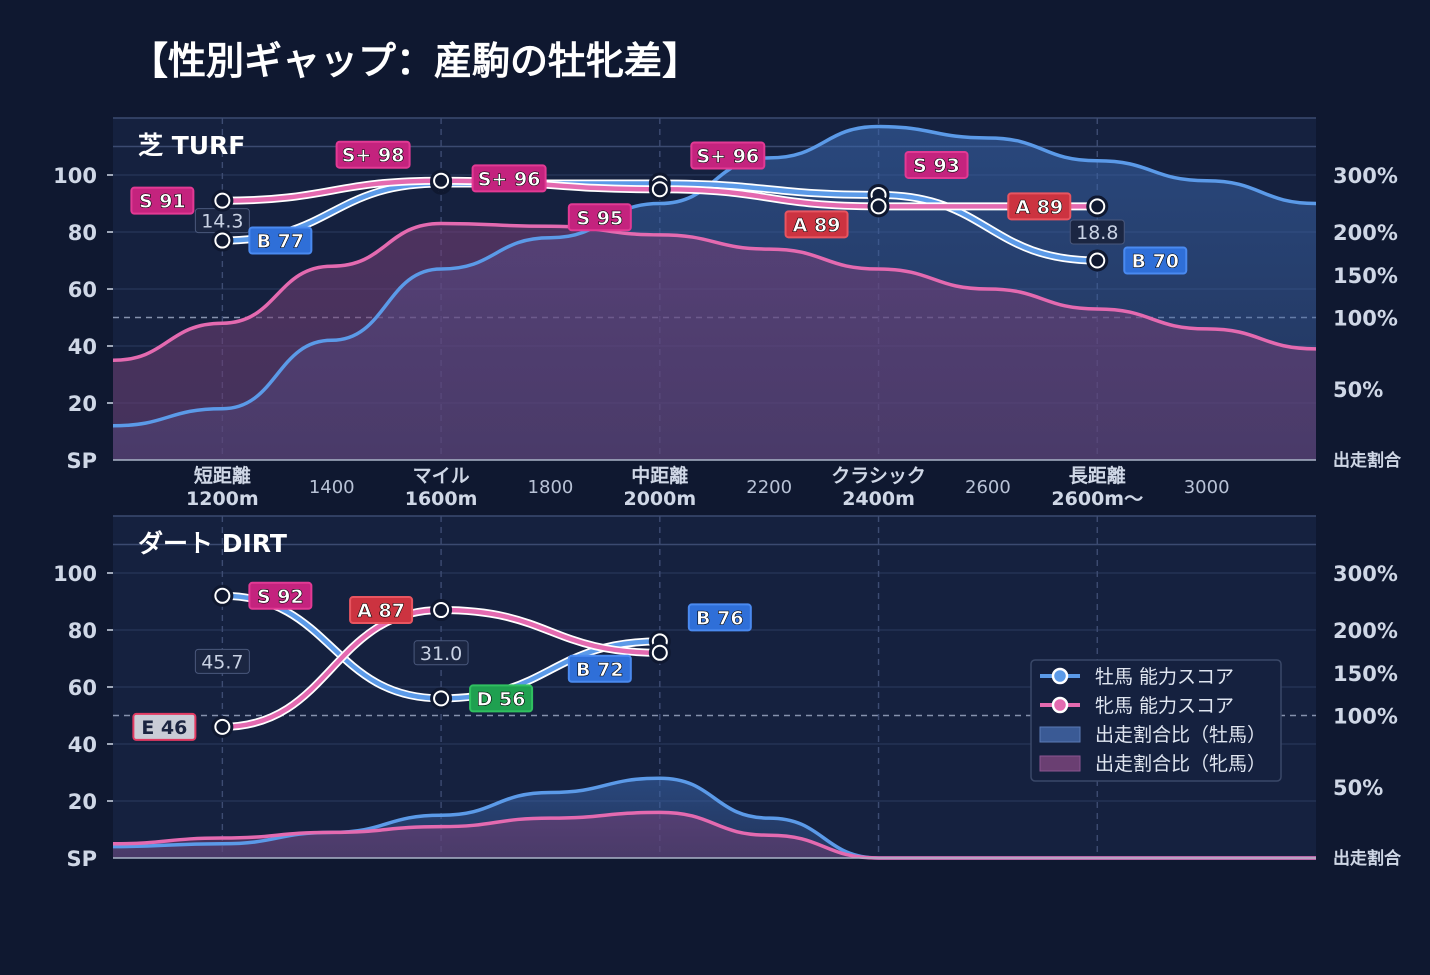 Image resolution: width=1430 pixels, height=975 pixels. What do you see at coordinates (1358, 390) in the screenshot?
I see `y2-tick-label: 50%` at bounding box center [1358, 390].